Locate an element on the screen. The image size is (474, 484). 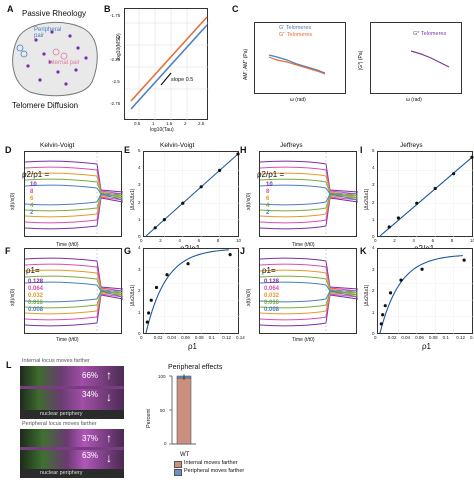
l-bottom-micrograph: 37% 63% ↑ ↓ is located at coordinates (72, 449).